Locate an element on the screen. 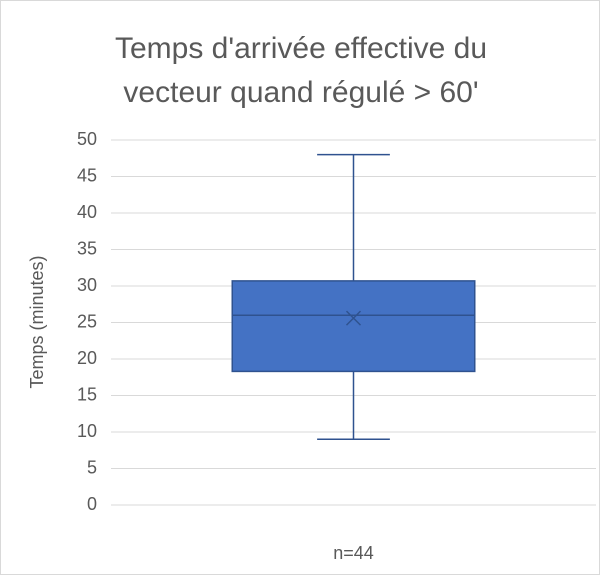 The height and width of the screenshot is (575, 600). y-tick-label: 45 is located at coordinates (87, 175).